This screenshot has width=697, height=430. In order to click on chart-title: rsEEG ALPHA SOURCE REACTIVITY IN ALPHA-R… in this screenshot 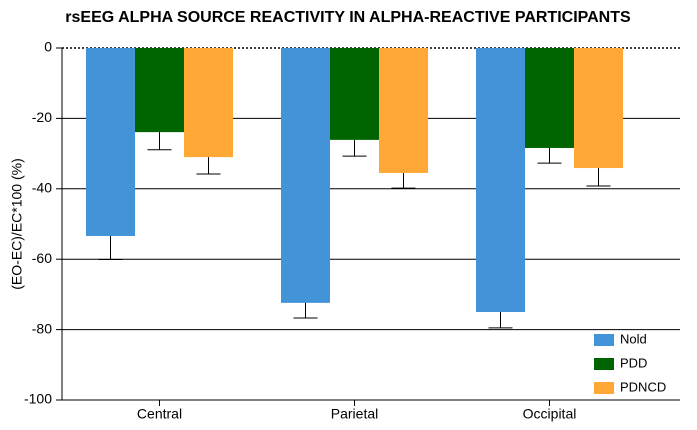, I will do `click(348, 17)`.